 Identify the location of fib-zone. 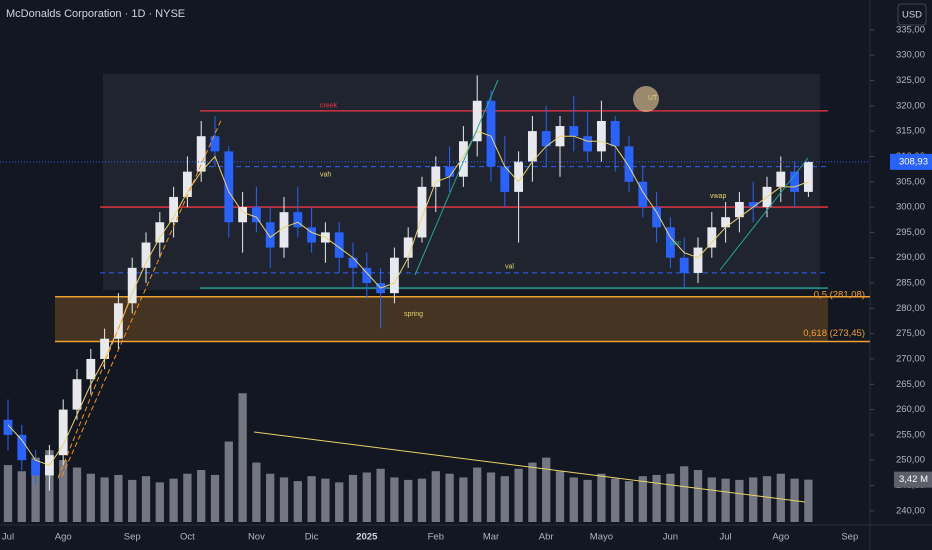
(441, 319).